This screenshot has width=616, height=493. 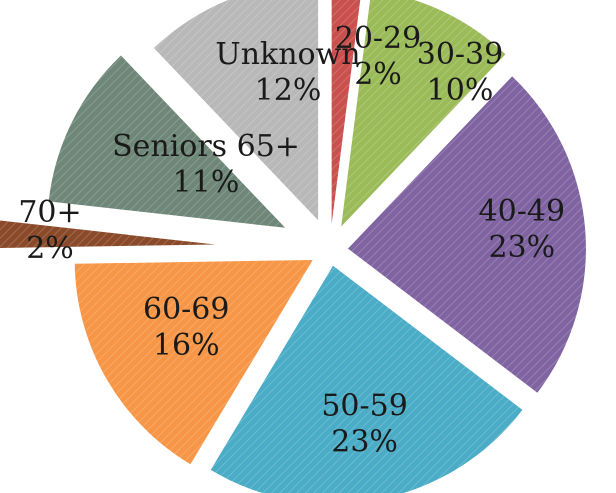 What do you see at coordinates (364, 405) in the screenshot?
I see `slice-category-label: 50-59` at bounding box center [364, 405].